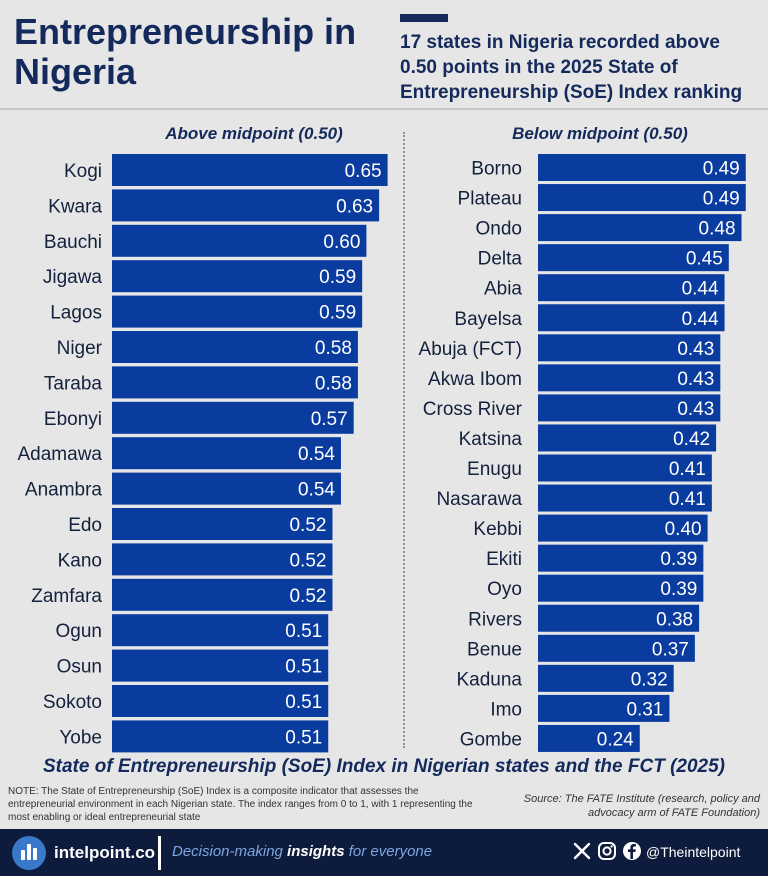 The height and width of the screenshot is (876, 768). What do you see at coordinates (76, 313) in the screenshot?
I see `category-label-above-4: Lagos` at bounding box center [76, 313].